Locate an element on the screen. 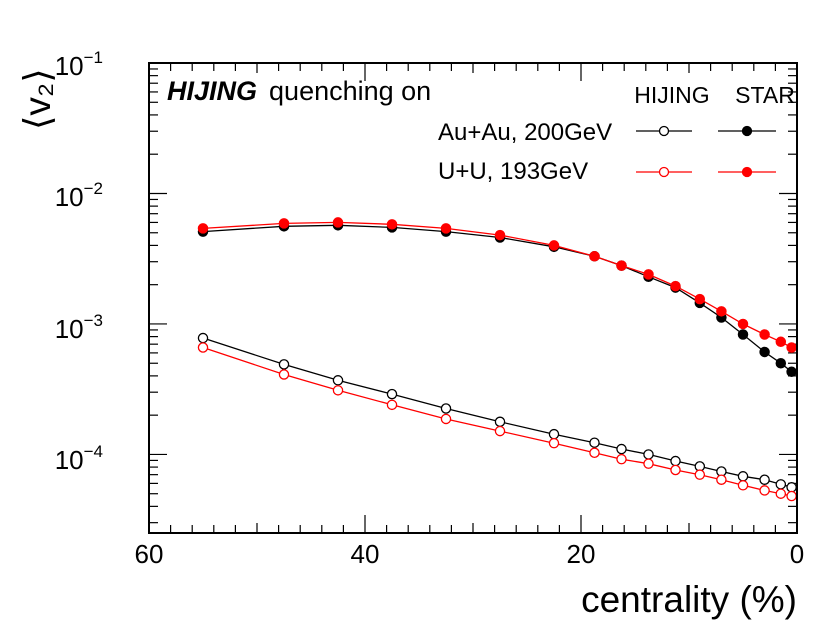  x-tick-label: 0 is located at coordinates (797, 554).